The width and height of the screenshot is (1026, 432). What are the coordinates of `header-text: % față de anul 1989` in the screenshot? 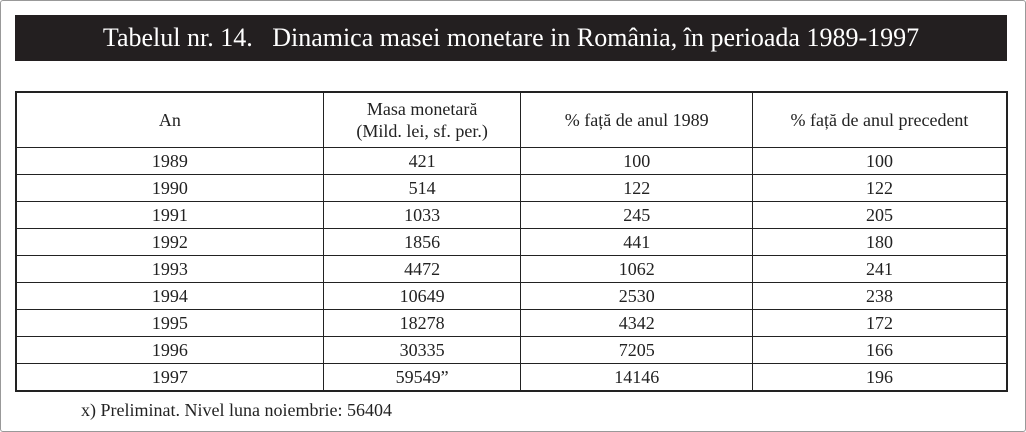 It's located at (636, 120).